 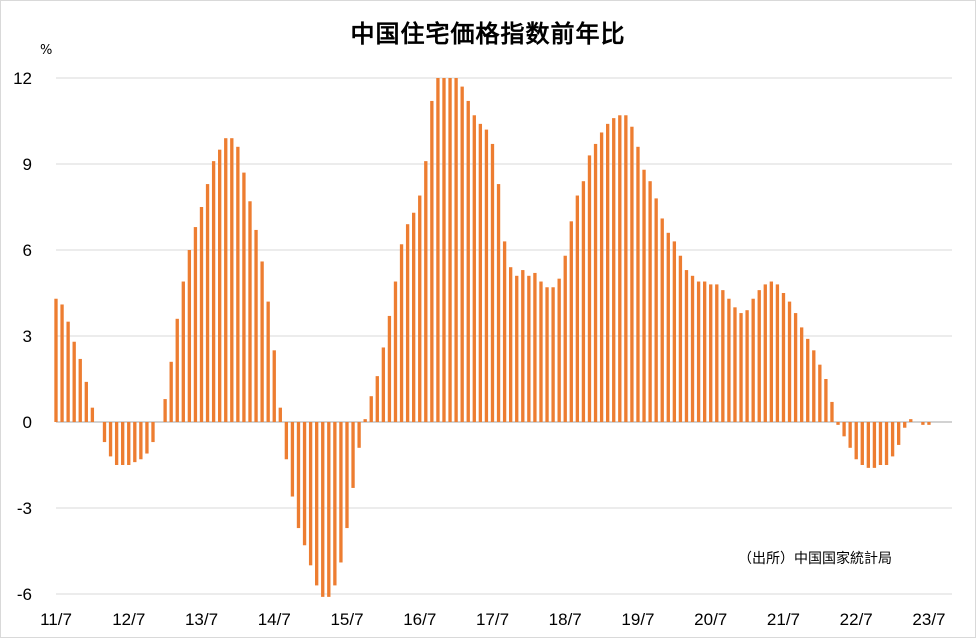 What do you see at coordinates (24, 594) in the screenshot?
I see `y-tick-label: -6` at bounding box center [24, 594].